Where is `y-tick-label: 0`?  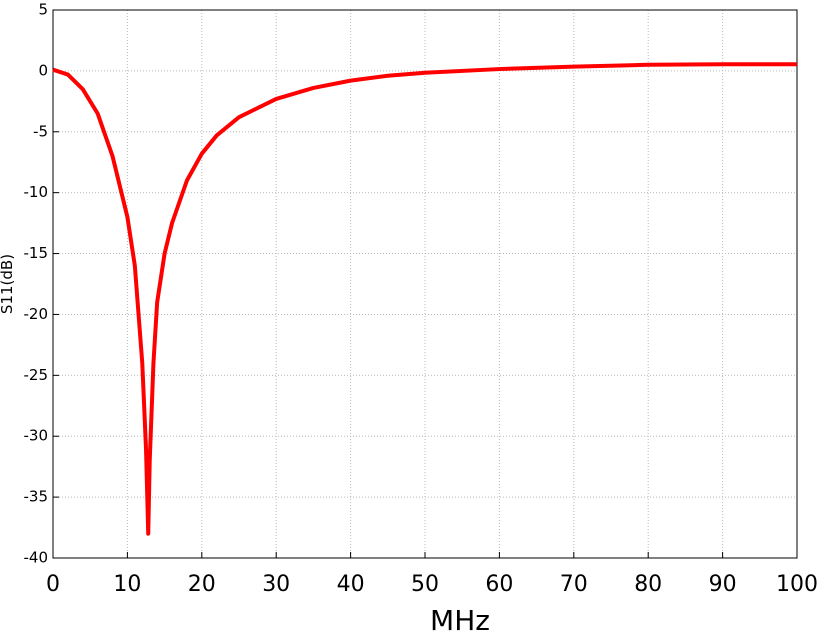
y-tick-label: 0 is located at coordinates (43, 70).